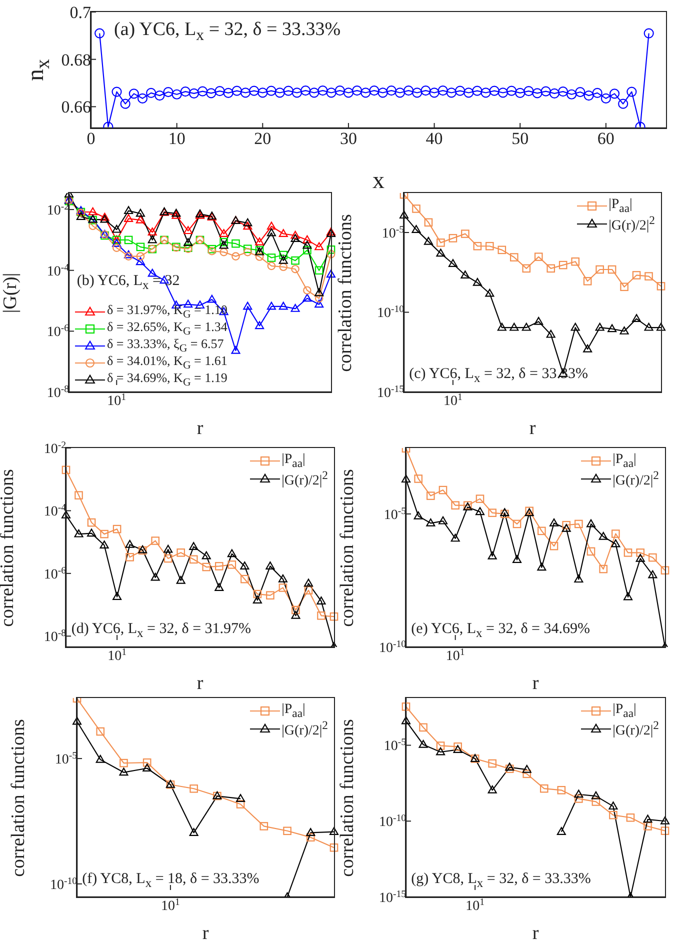 The width and height of the screenshot is (689, 948). Describe the element at coordinates (167, 379) in the screenshot. I see `legend-label: δ = 34.69%, K$_{G}$ = 1.19` at that location.